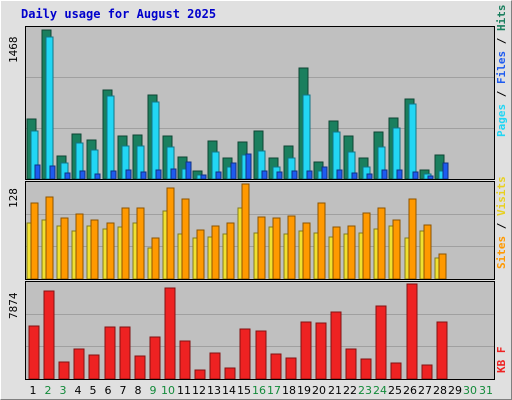 The height and width of the screenshot is (400, 512). What do you see at coordinates (13, 50) in the screenshot?
I see `top-scale-label: 1468` at bounding box center [13, 50].